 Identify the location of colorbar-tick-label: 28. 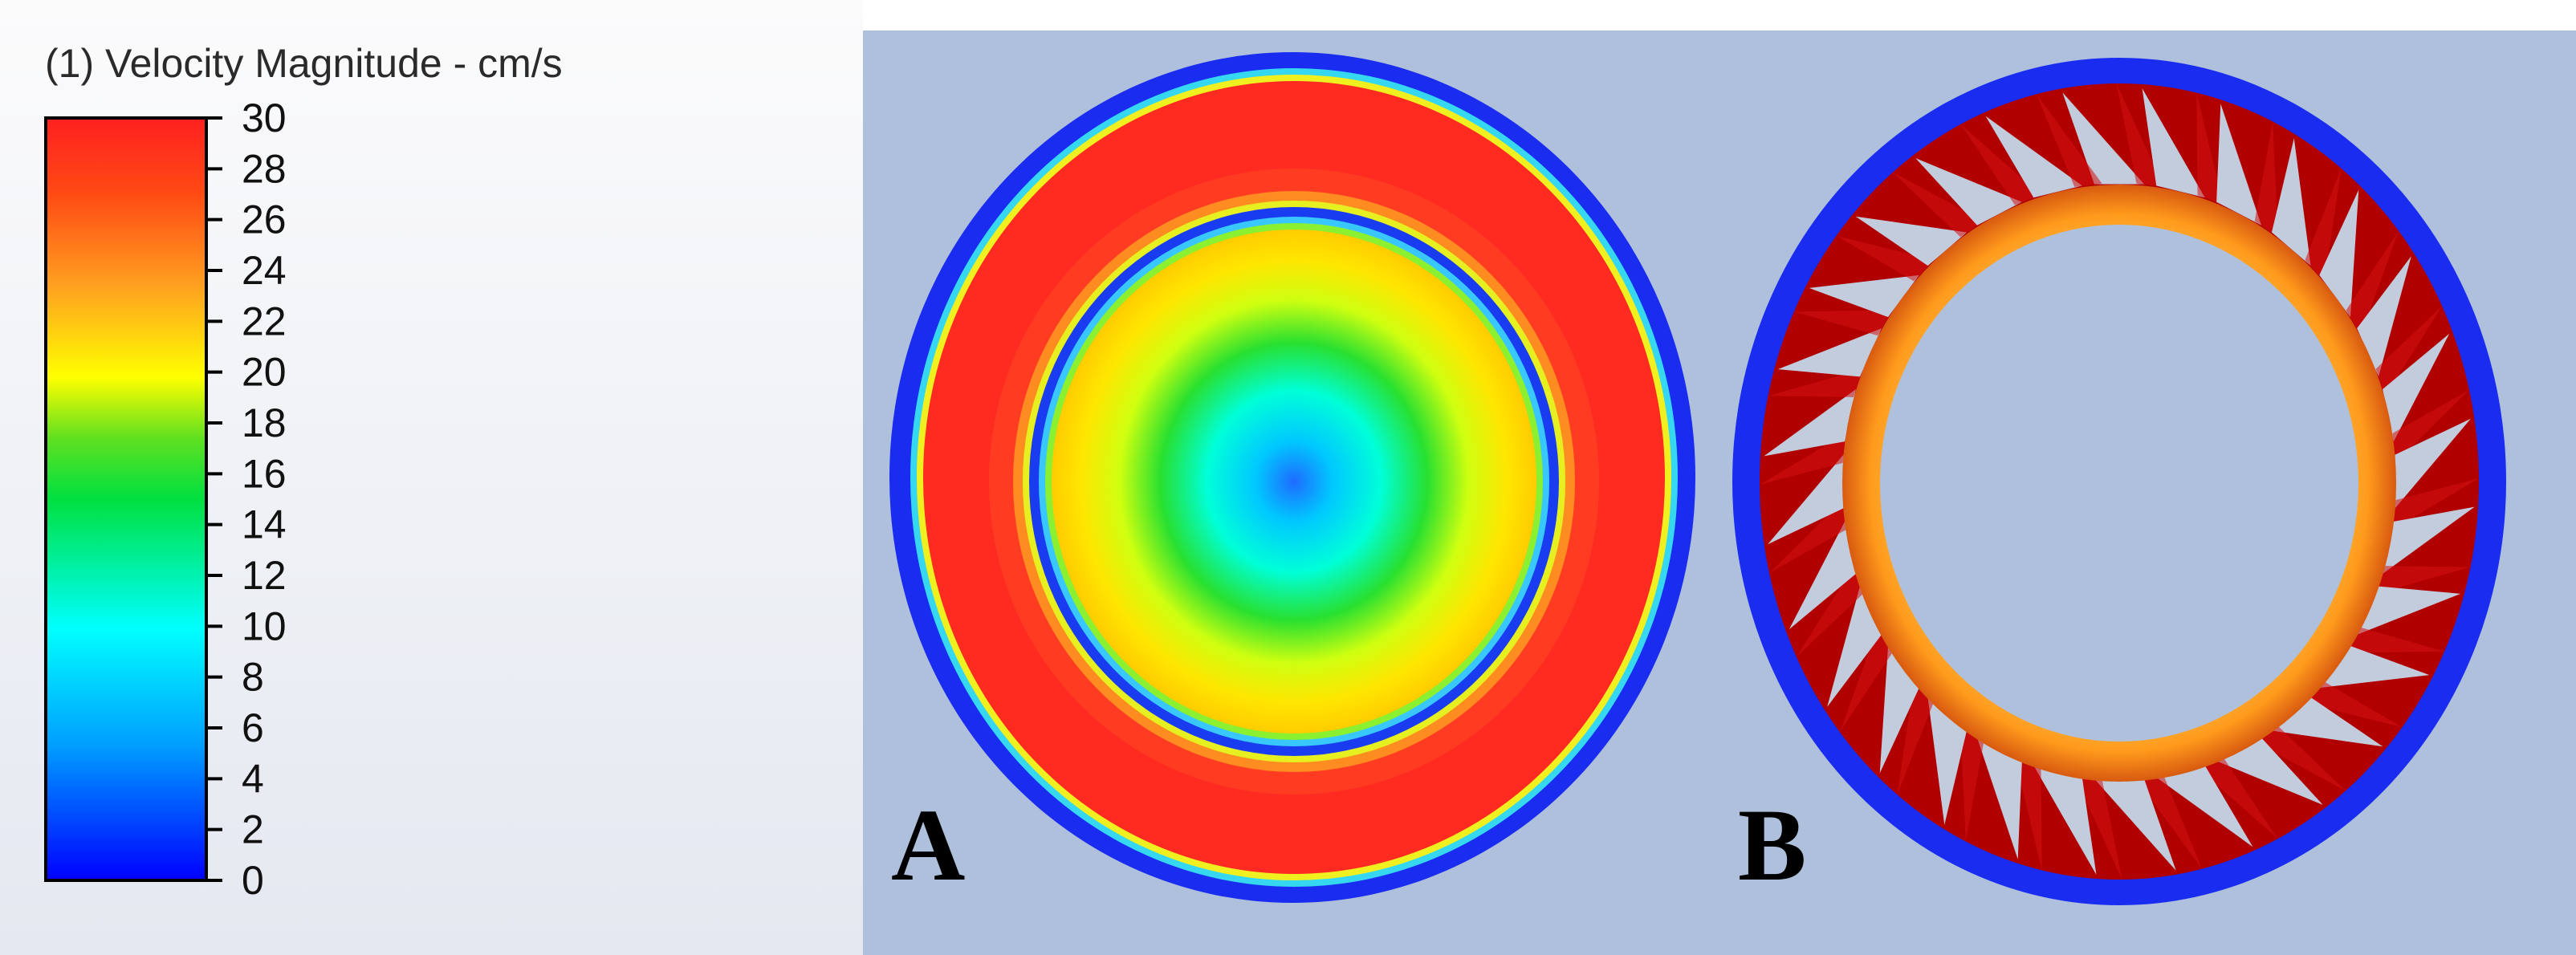
(264, 169).